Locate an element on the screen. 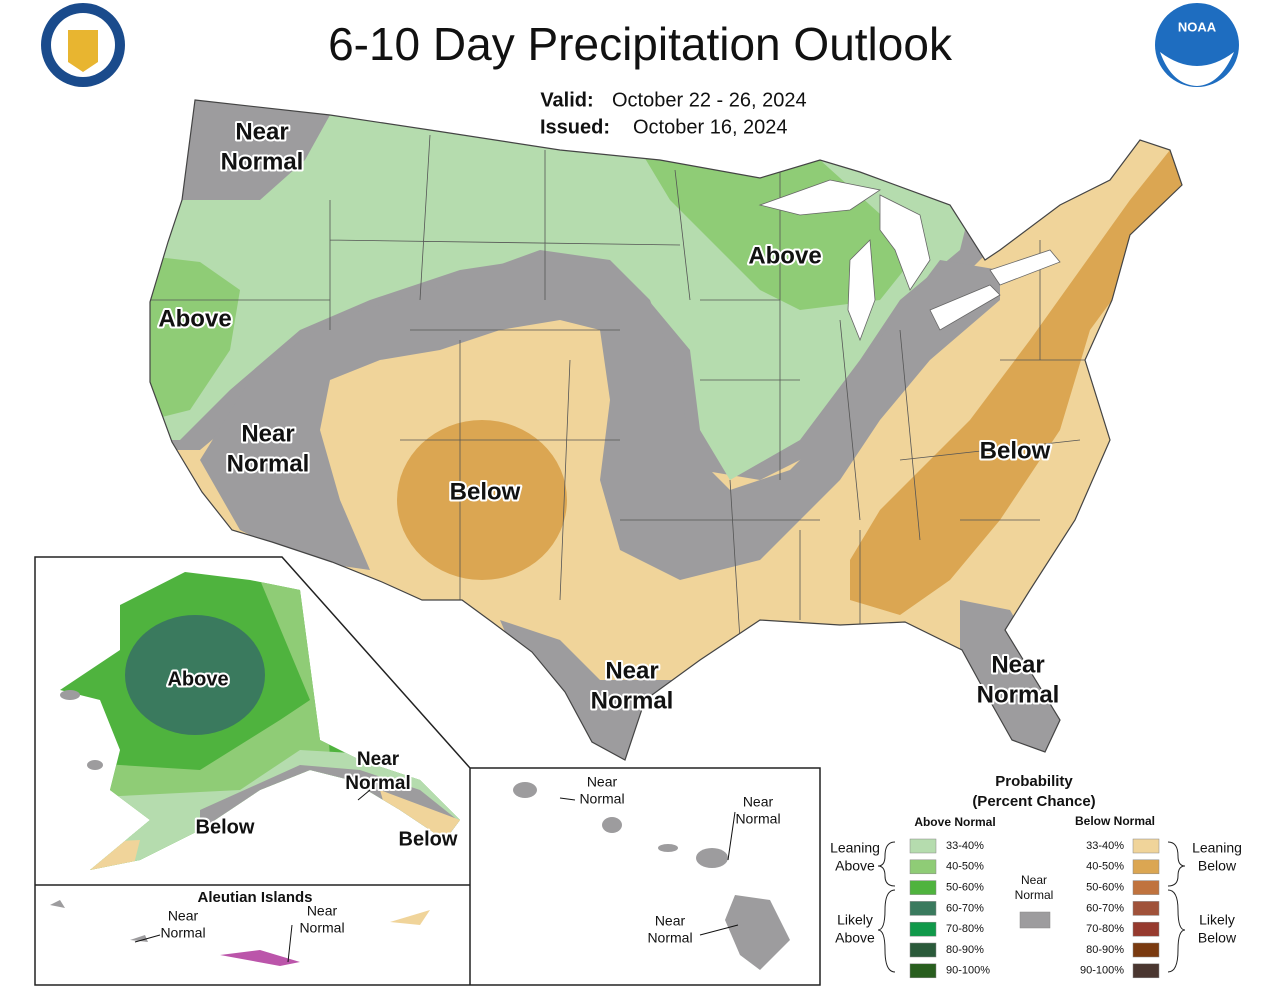 The height and width of the screenshot is (994, 1280). legend-header: Below Normal is located at coordinates (1115, 821).